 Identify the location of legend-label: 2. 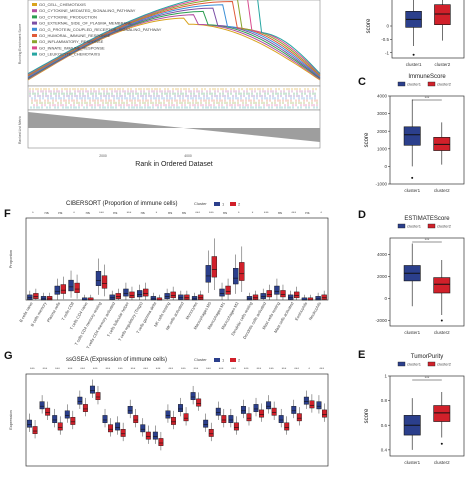
(239, 360).